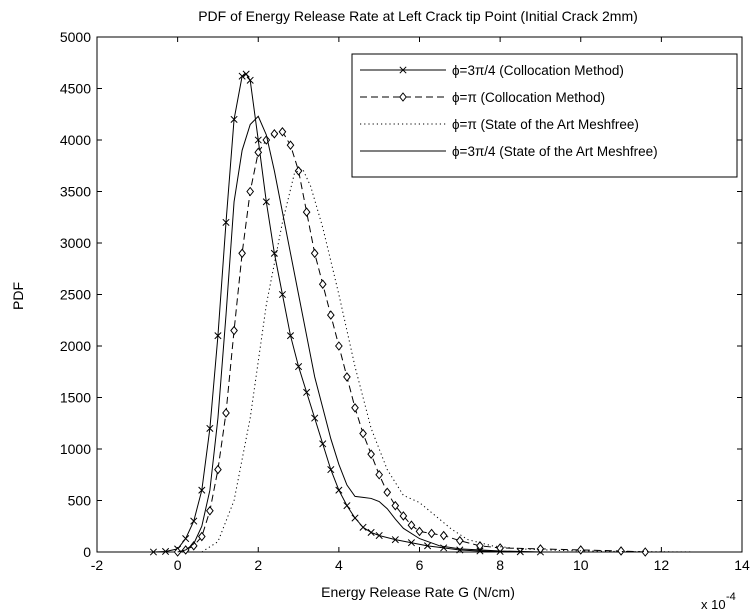 Image resolution: width=755 pixels, height=616 pixels. I want to click on y-tick-label: 3500, so click(75, 192).